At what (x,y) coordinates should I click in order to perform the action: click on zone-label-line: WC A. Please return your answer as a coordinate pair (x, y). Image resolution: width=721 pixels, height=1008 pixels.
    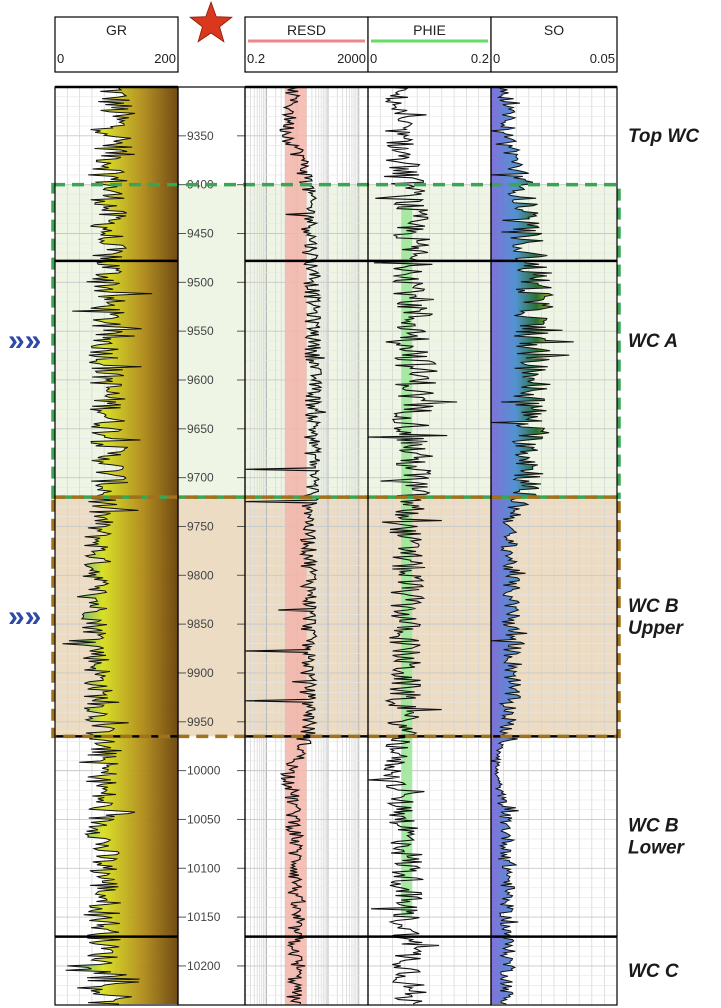
    Looking at the image, I should click on (653, 341).